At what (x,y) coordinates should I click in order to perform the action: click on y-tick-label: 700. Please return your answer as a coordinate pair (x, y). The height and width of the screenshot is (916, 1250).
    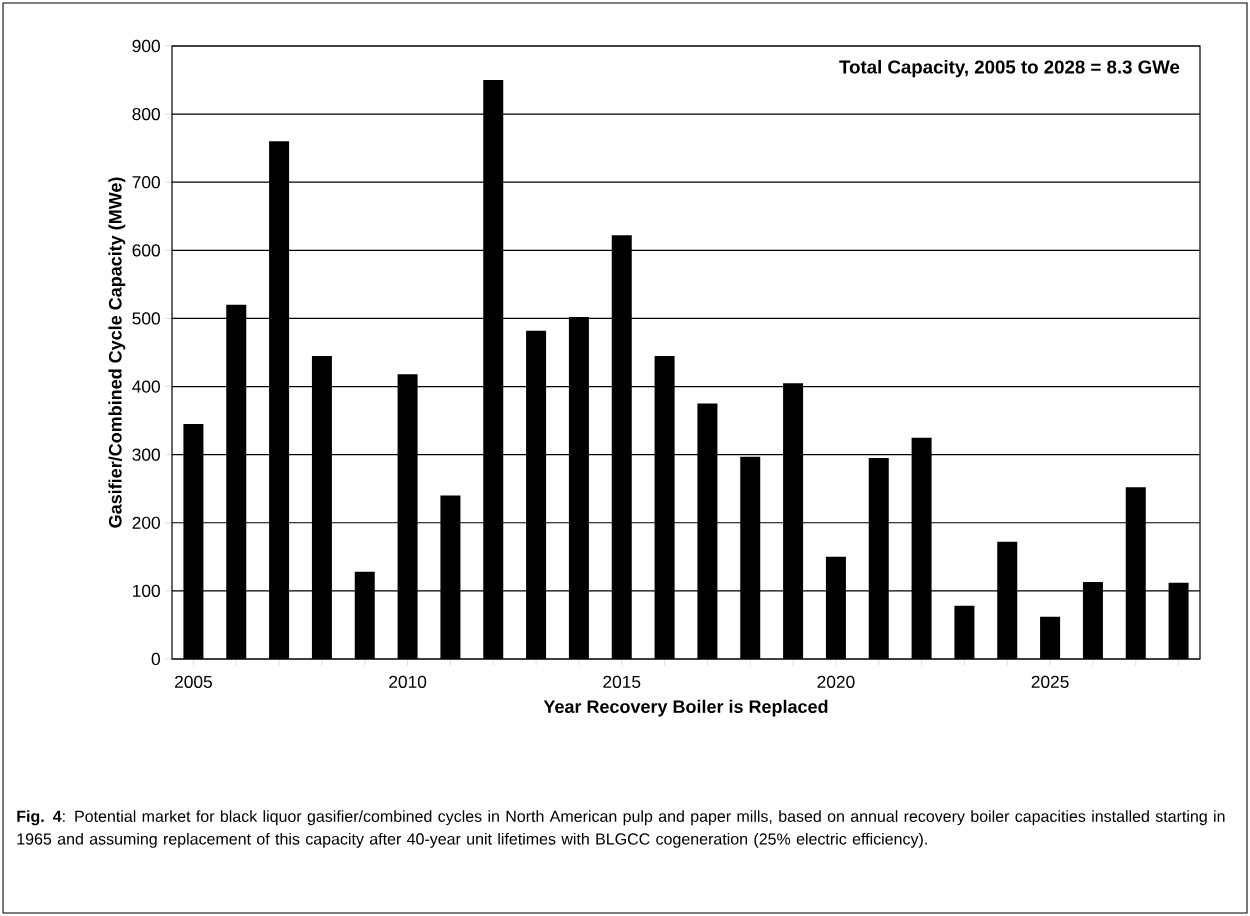
    Looking at the image, I should click on (146, 182).